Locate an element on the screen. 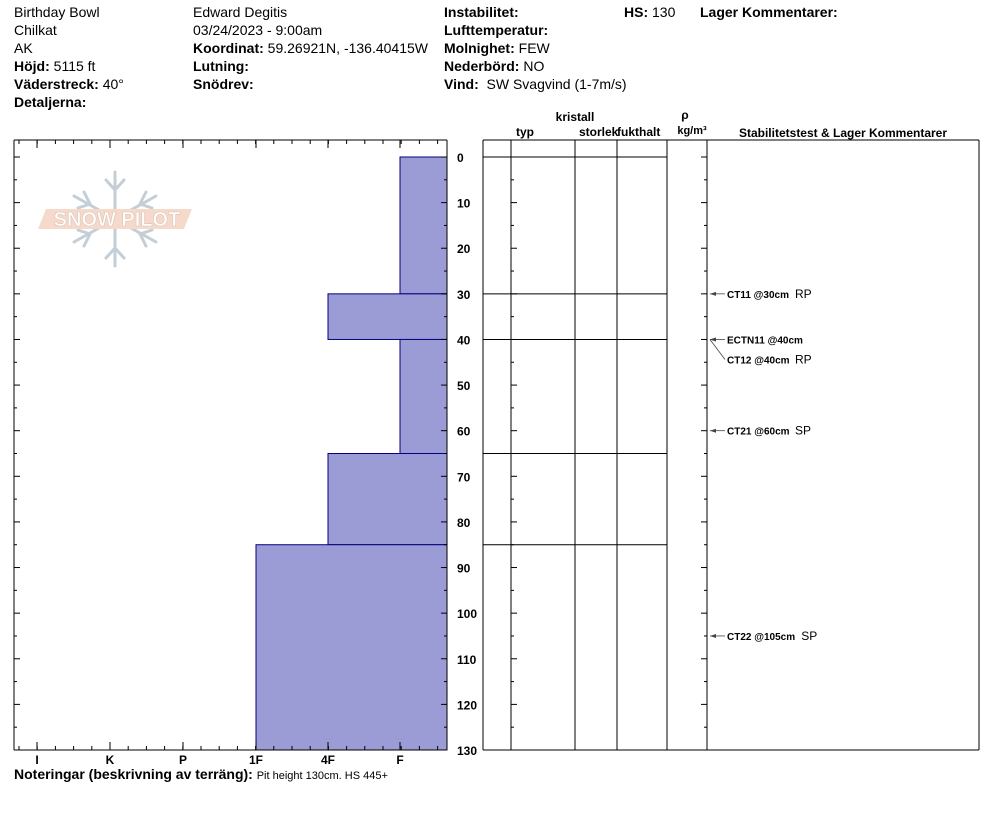 The height and width of the screenshot is (840, 994). elevation-label: Höjd: is located at coordinates (32, 66).